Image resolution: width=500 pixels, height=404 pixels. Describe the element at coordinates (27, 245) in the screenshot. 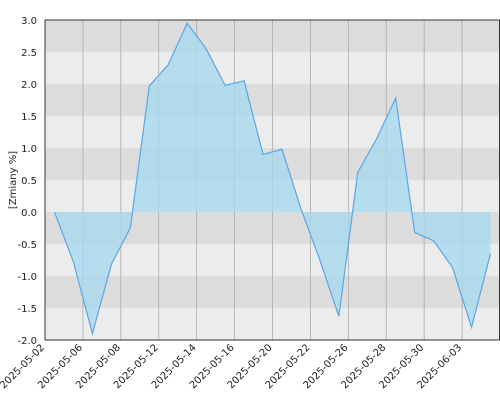

I see `y-tick-label: -0.5` at that location.